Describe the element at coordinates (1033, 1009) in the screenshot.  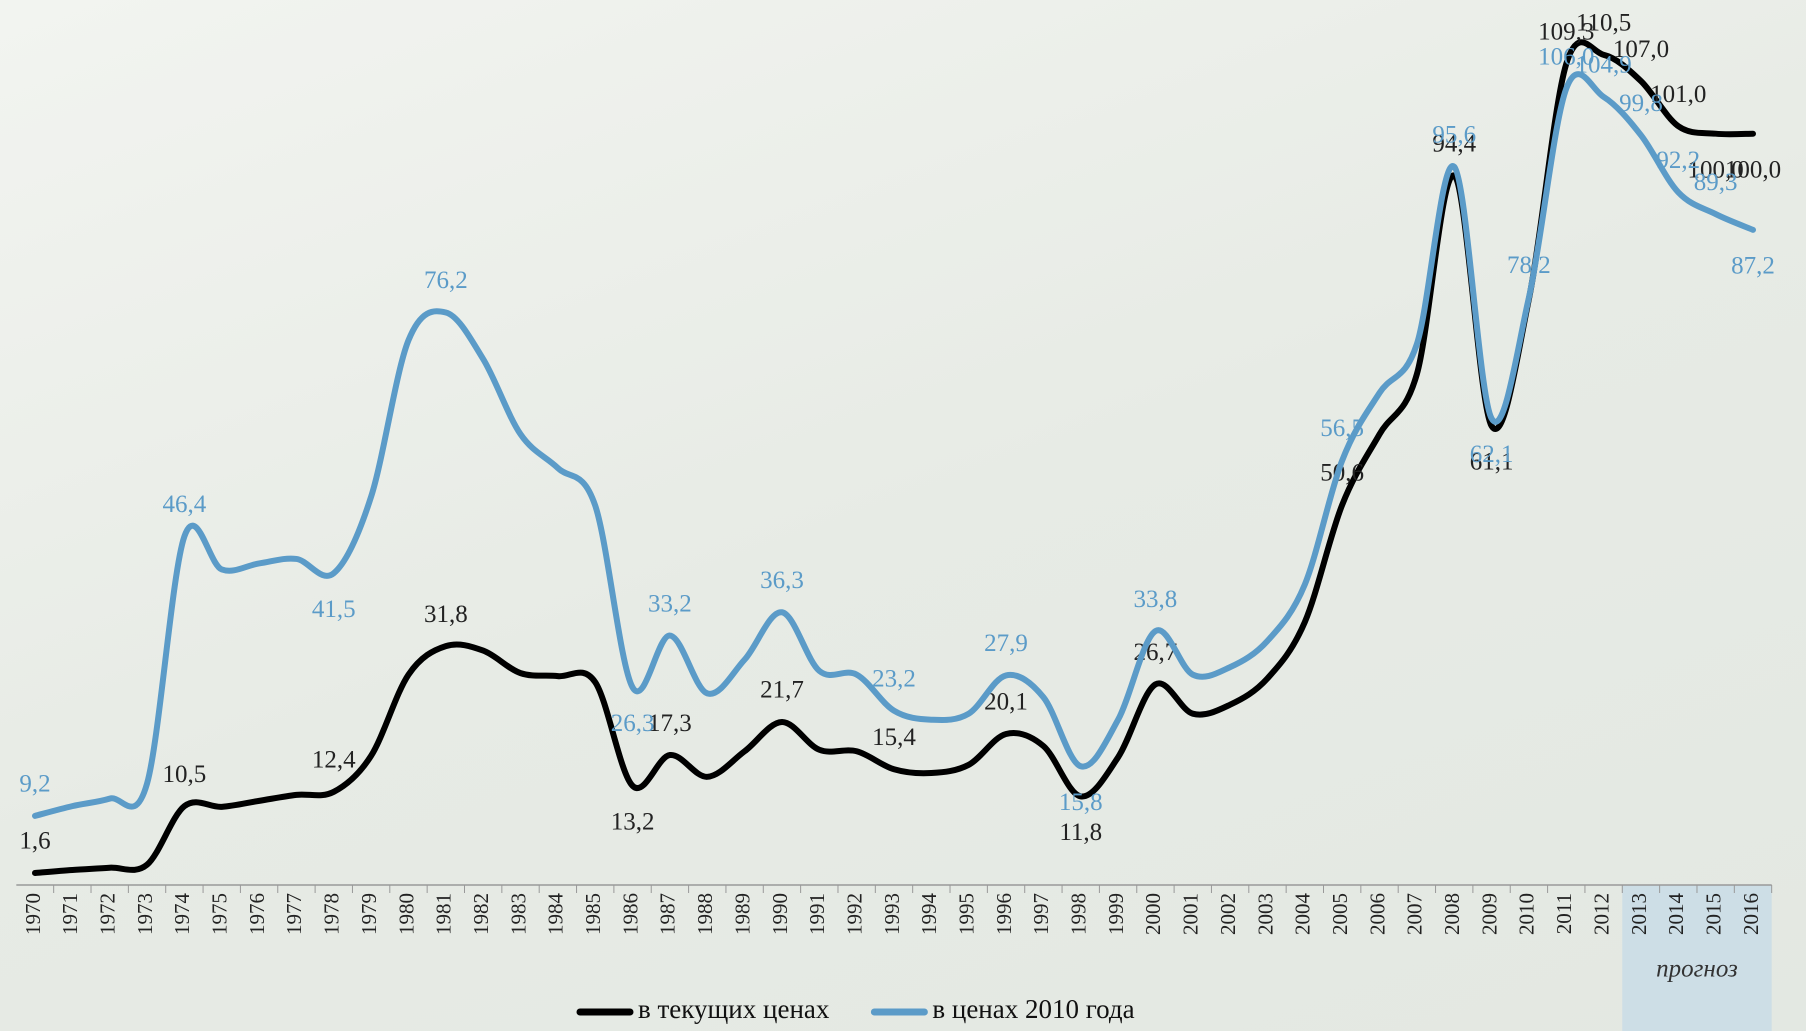
I see `legend-label: в ценах 2010 года` at that location.